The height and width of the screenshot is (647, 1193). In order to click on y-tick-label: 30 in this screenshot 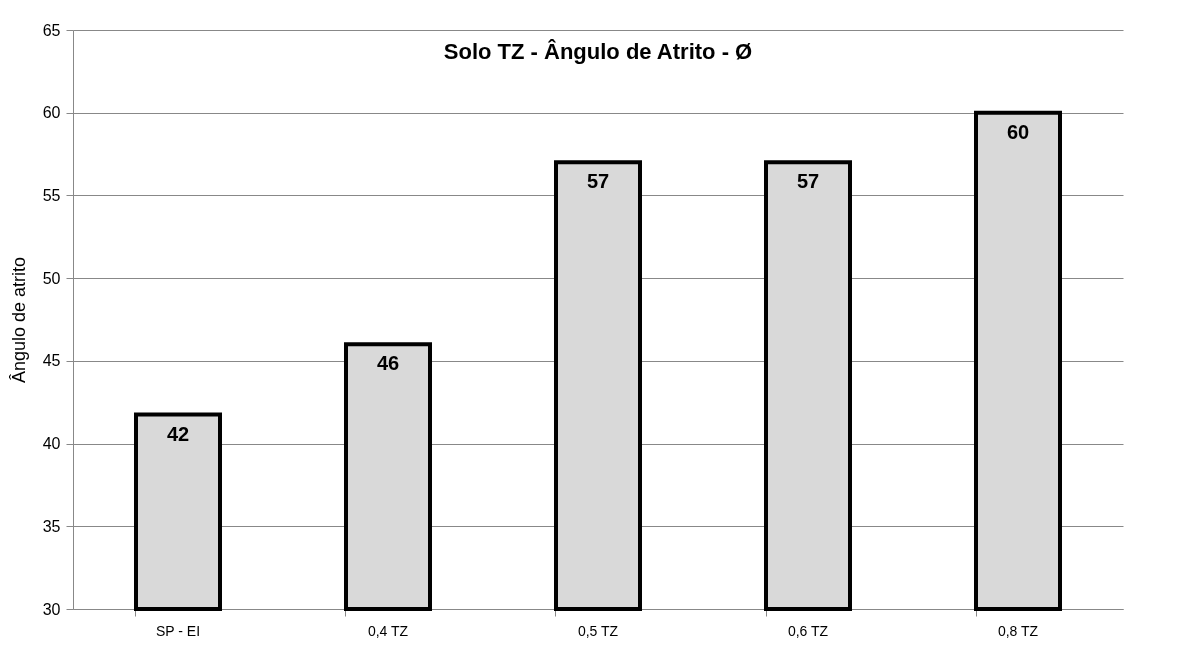, I will do `click(51, 609)`.